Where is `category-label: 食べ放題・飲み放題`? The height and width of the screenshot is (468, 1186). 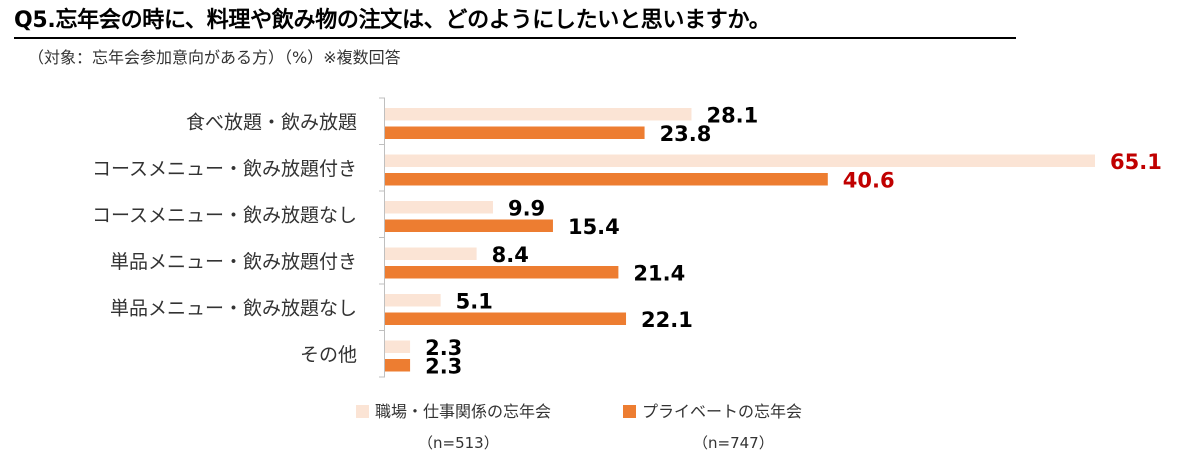 category-label: 食べ放題・飲み放題 is located at coordinates (271, 122).